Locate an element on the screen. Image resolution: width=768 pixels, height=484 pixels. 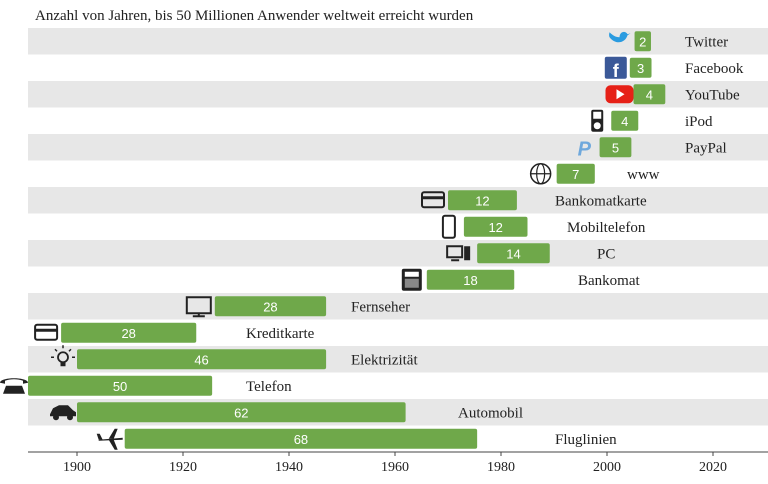
category-label-bankomat: Bankomat is located at coordinates (609, 281).